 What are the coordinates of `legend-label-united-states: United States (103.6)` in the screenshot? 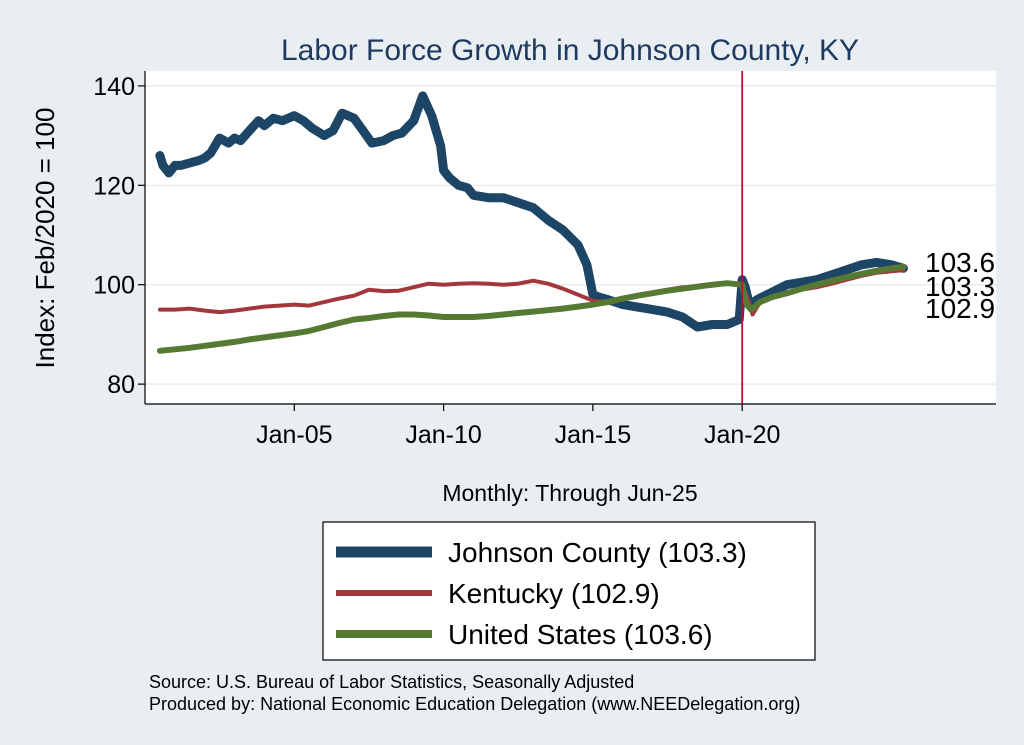 It's located at (580, 634).